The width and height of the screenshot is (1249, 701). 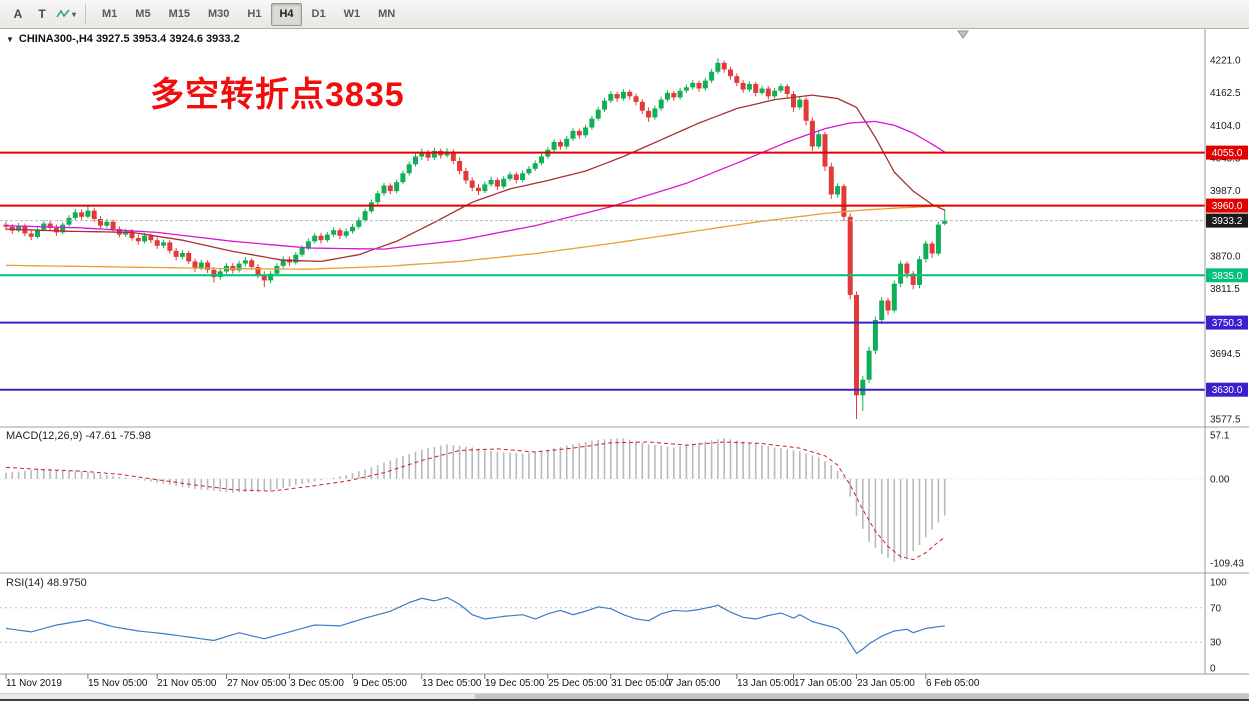 I want to click on price-tick-label: 3694.5, so click(x=1225, y=354).